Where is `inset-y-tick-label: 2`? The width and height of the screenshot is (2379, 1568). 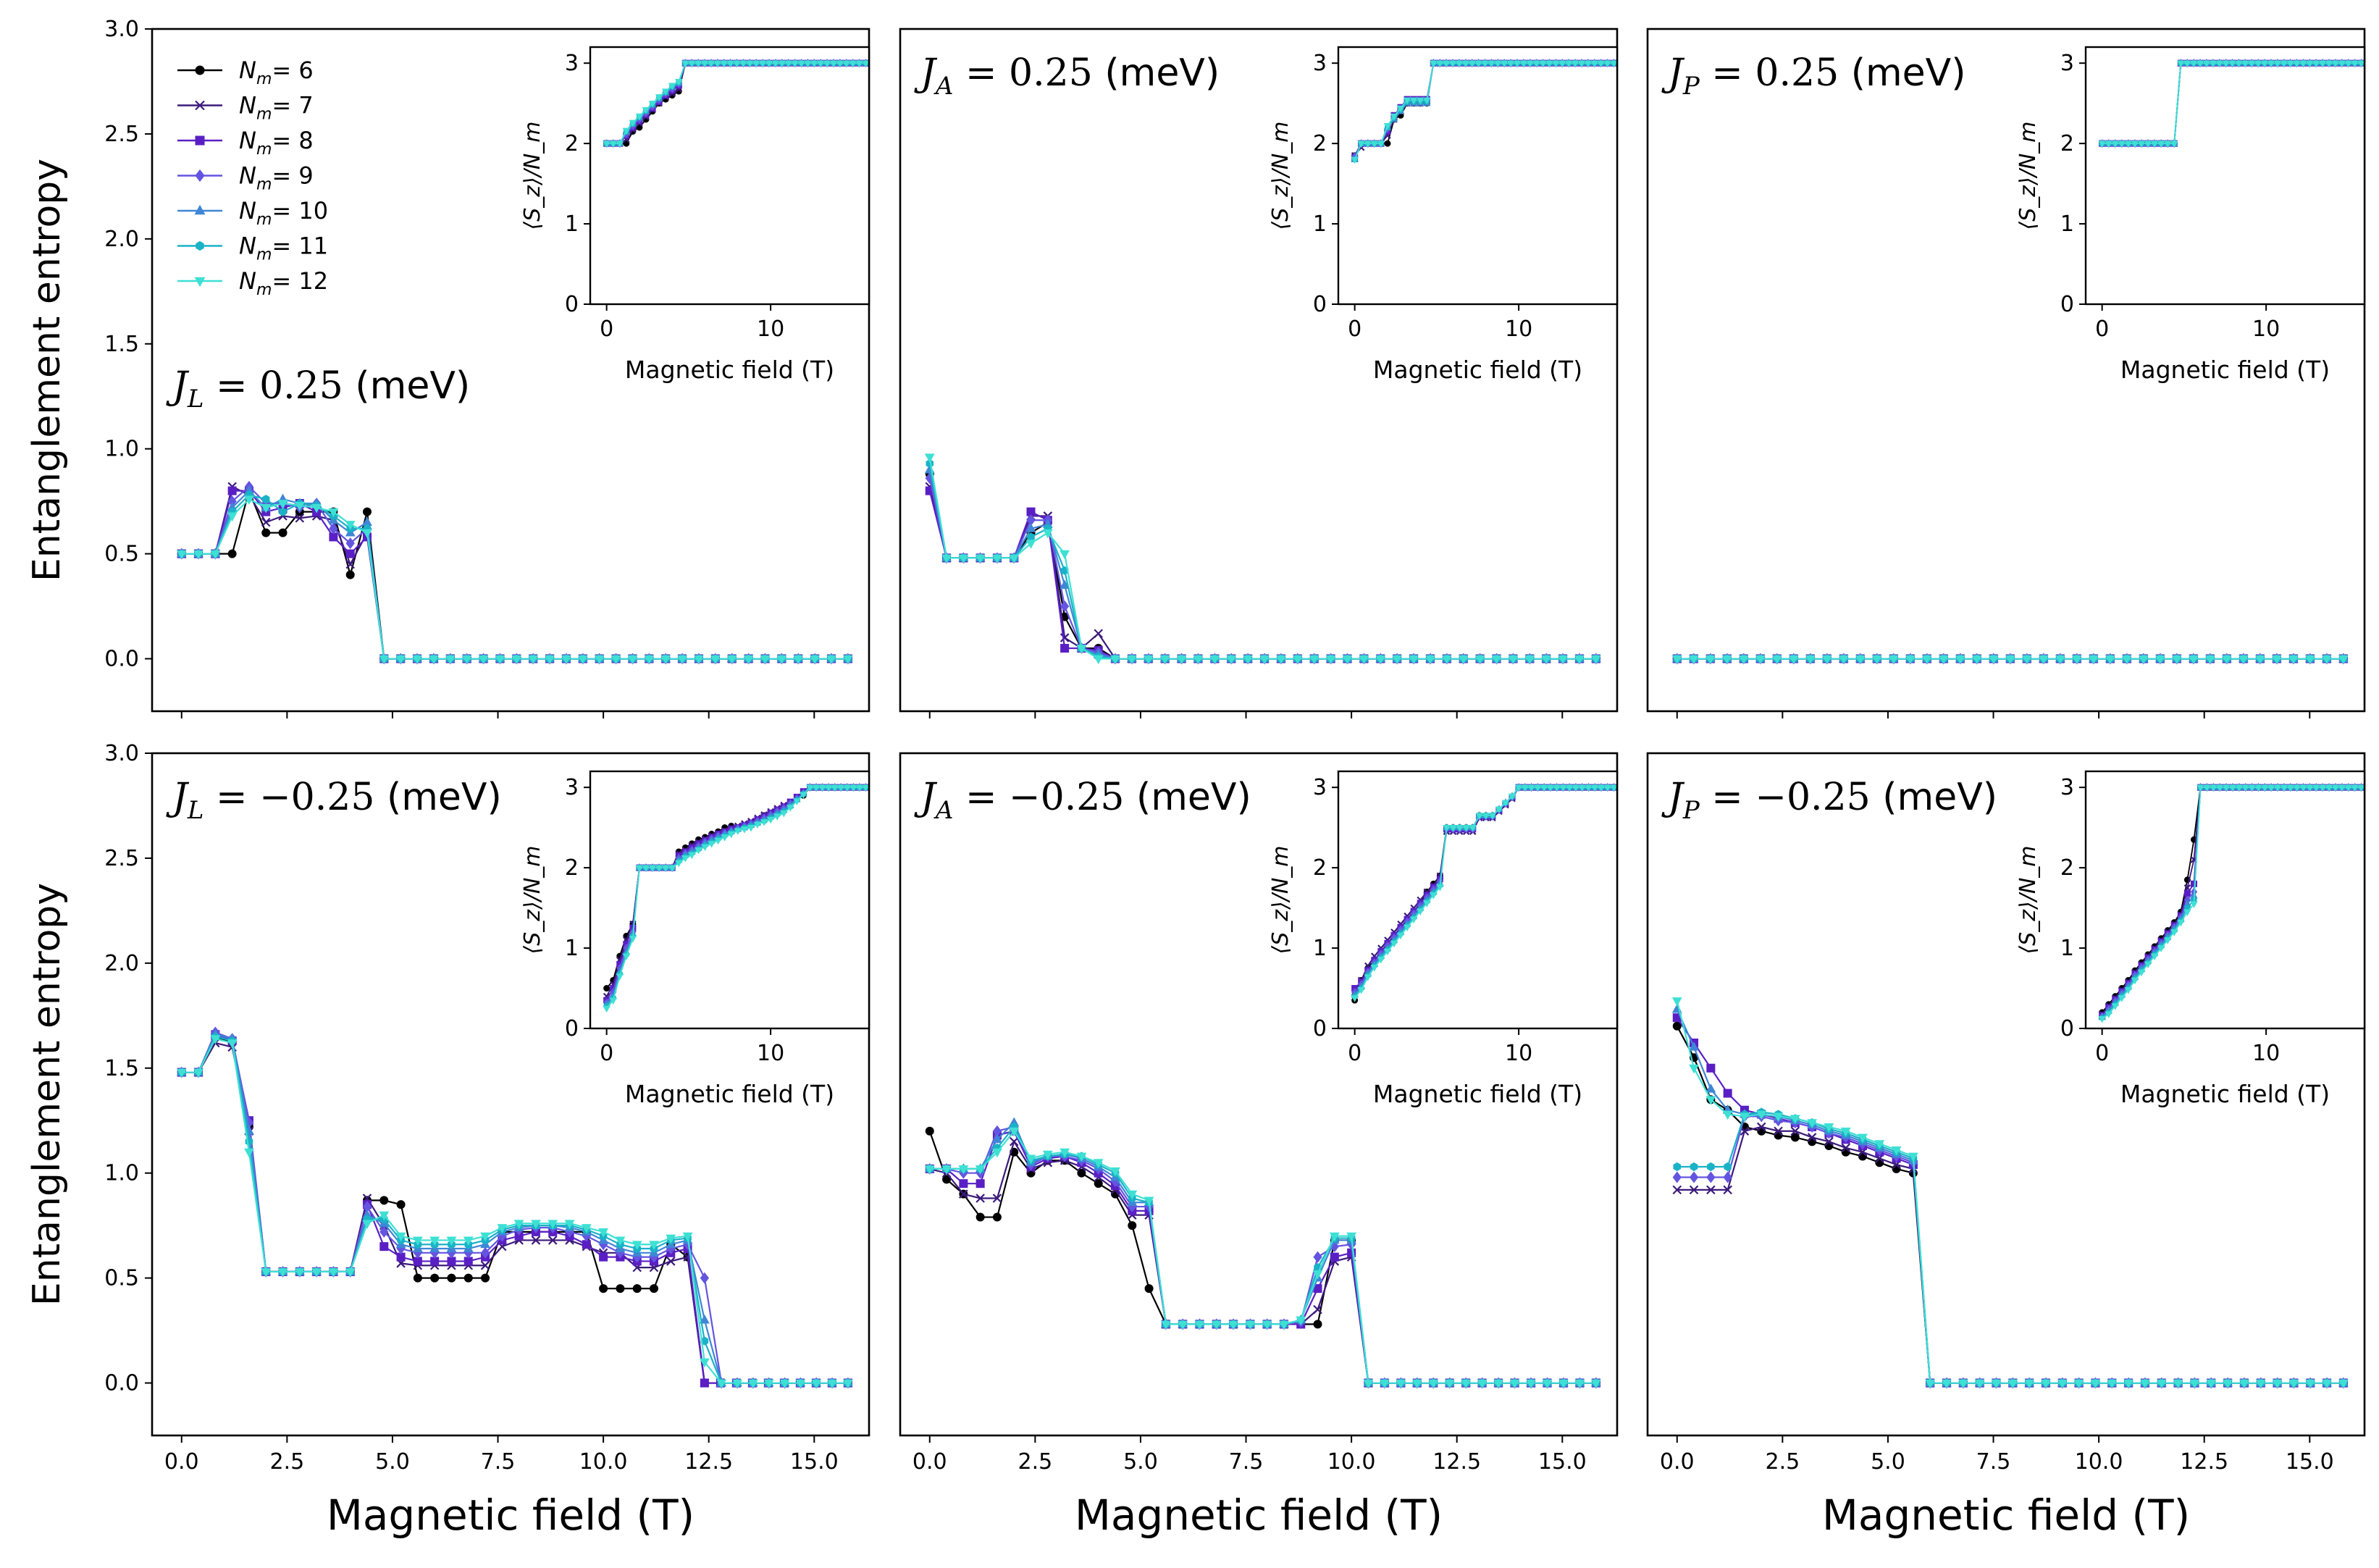
inset-y-tick-label: 2 is located at coordinates (2067, 143).